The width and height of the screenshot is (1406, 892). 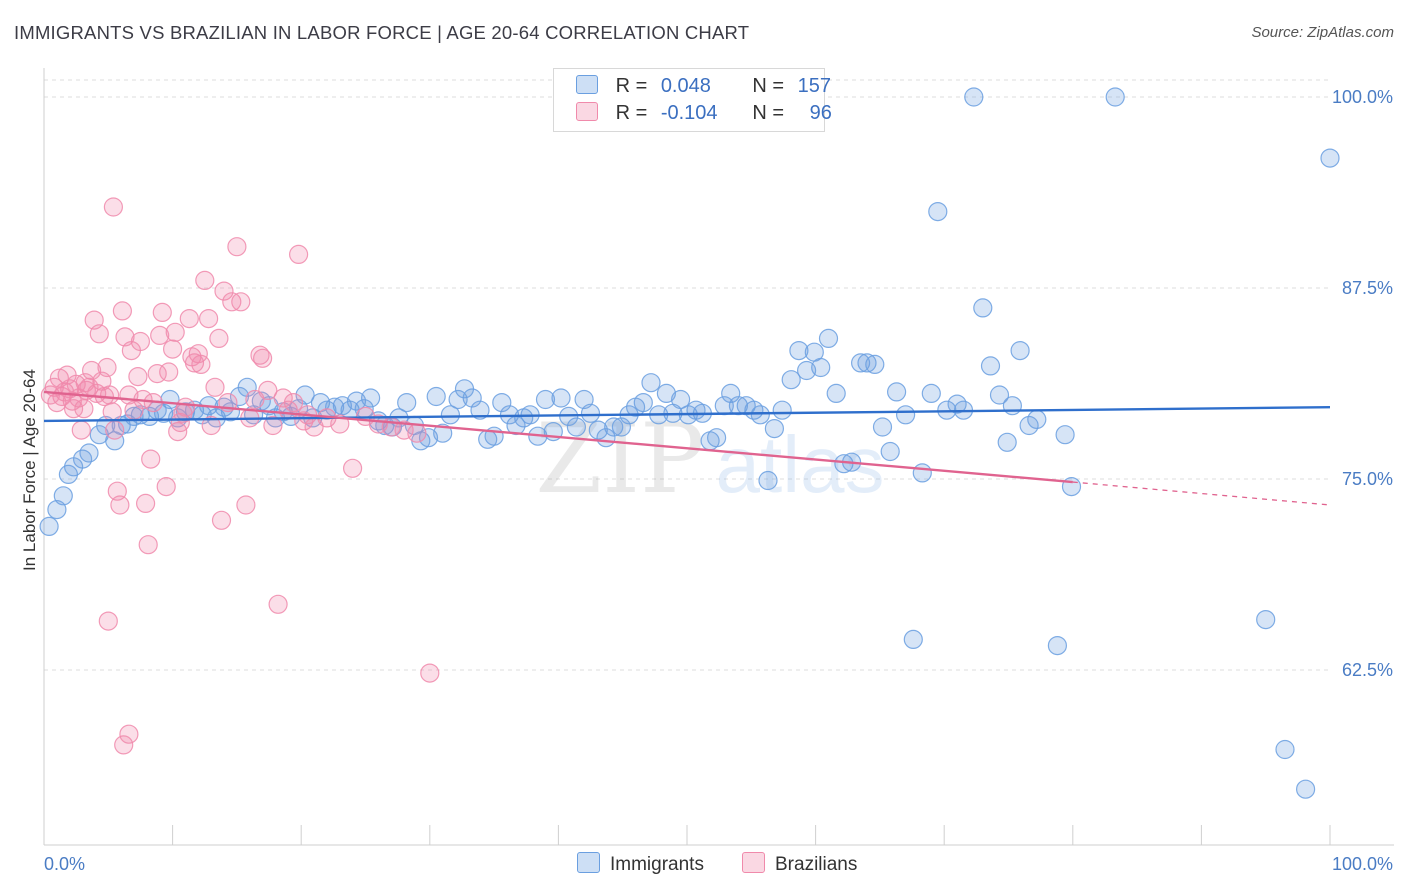 I want to click on y-tick-label: 100.0%, so click(x=1362, y=97).